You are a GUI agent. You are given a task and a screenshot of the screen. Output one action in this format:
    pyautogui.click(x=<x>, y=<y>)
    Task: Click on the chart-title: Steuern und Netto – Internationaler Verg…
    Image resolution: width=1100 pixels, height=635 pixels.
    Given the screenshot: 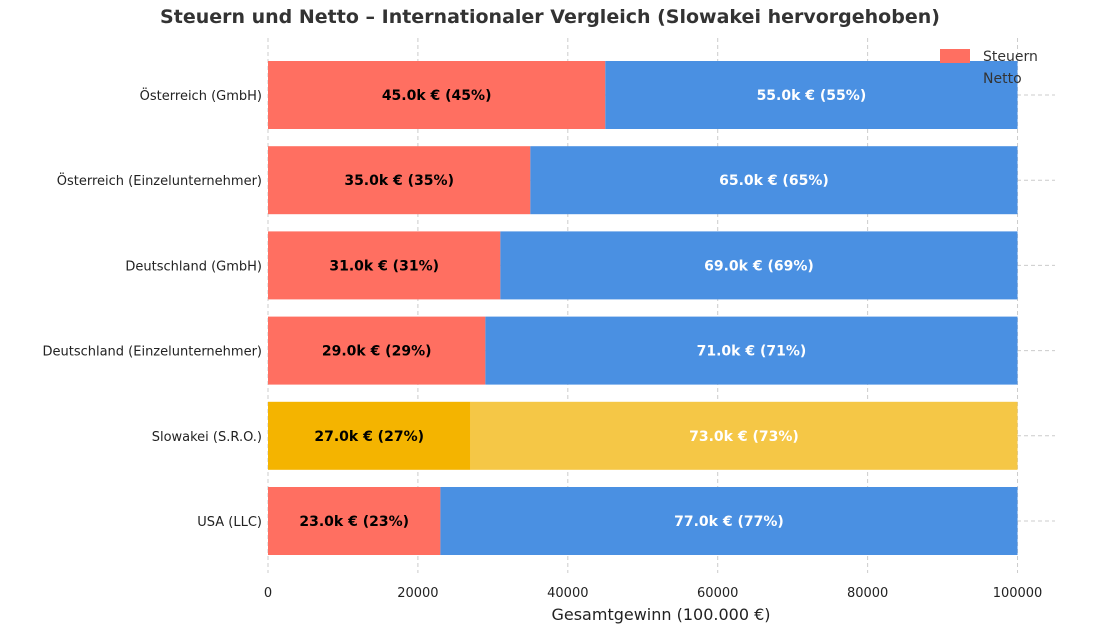 What is the action you would take?
    pyautogui.click(x=550, y=17)
    